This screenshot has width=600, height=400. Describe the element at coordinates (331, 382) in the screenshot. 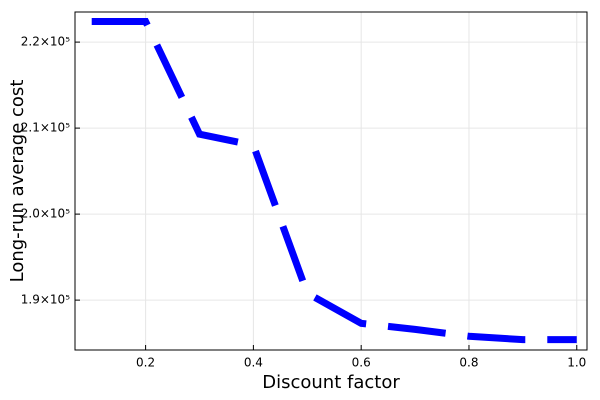

I see `x-axis-label: Discount factor` at that location.